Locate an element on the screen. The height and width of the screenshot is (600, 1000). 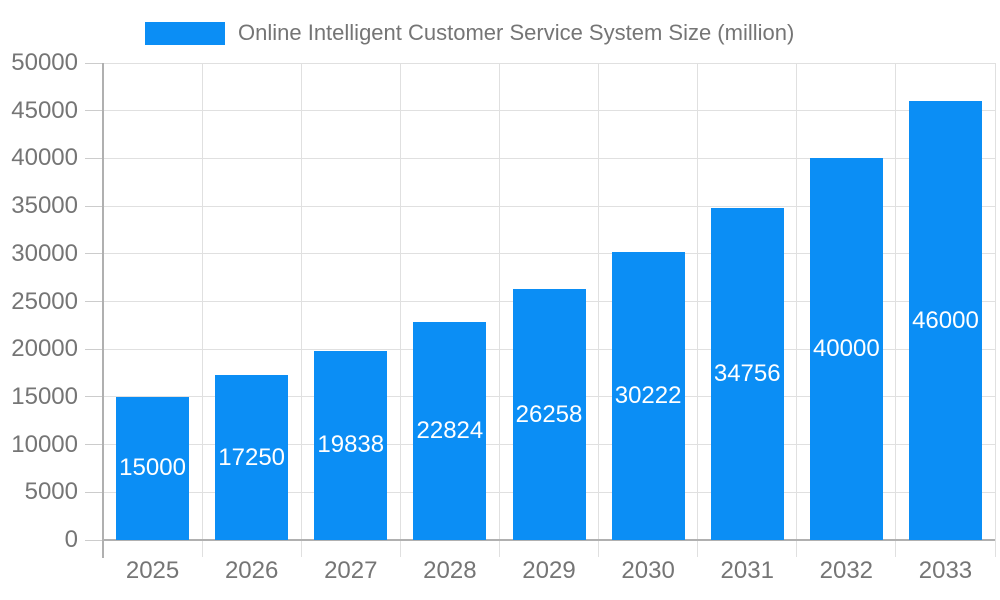
bar-value-label: 34756 is located at coordinates (747, 374).